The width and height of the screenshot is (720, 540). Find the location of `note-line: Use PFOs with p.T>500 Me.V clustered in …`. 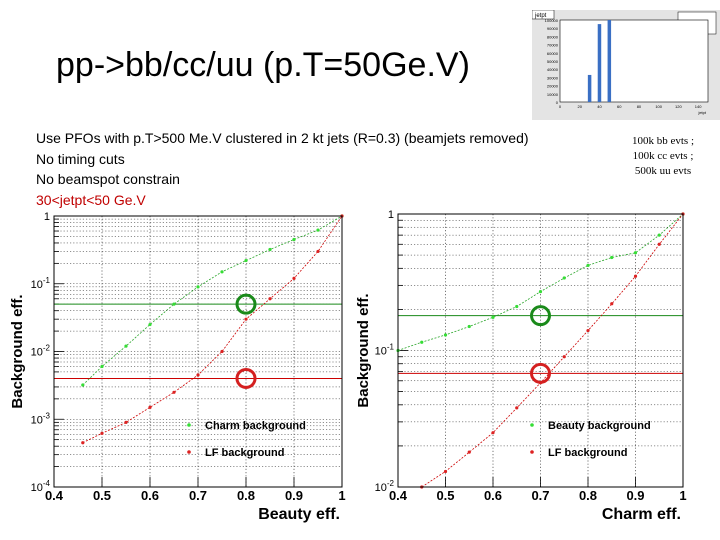

note-line: Use PFOs with p.T>500 Me.V clustered in … is located at coordinates (282, 138).